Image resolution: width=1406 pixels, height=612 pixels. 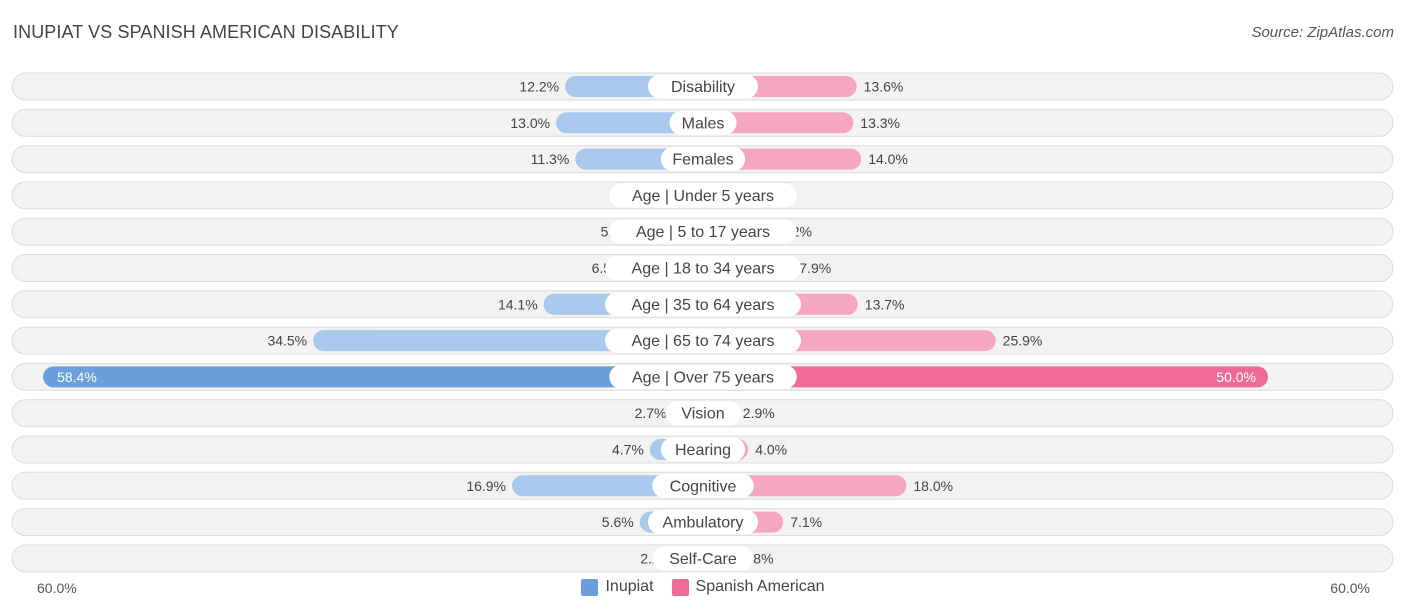 I want to click on value-label-spanish-american: 18.0%, so click(x=933, y=486).